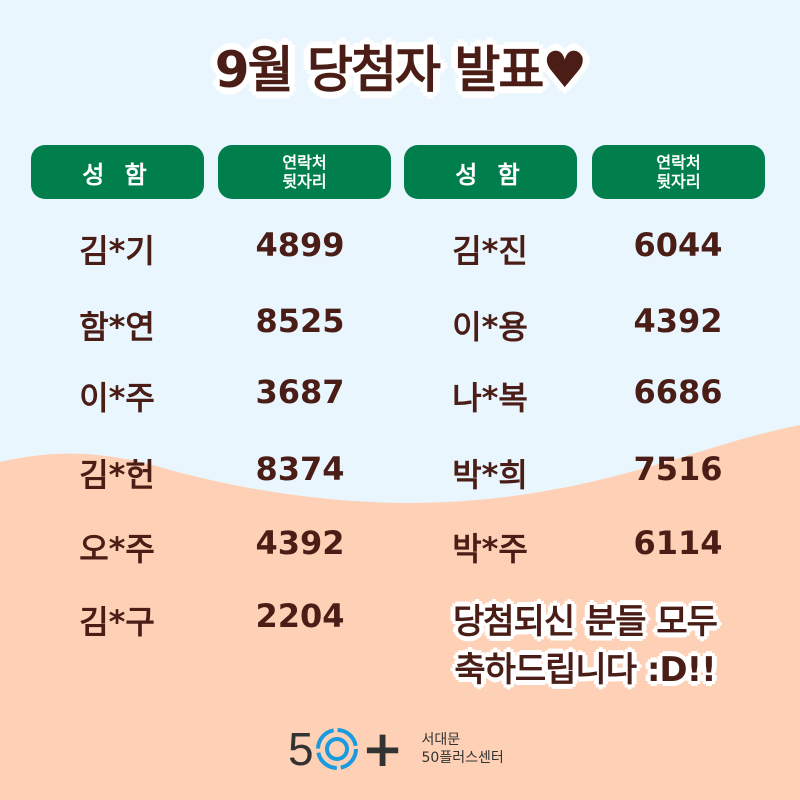 This screenshot has height=800, width=800. Describe the element at coordinates (400, 70) in the screenshot. I see `page-title: 9월 당첨자 발표♥` at that location.